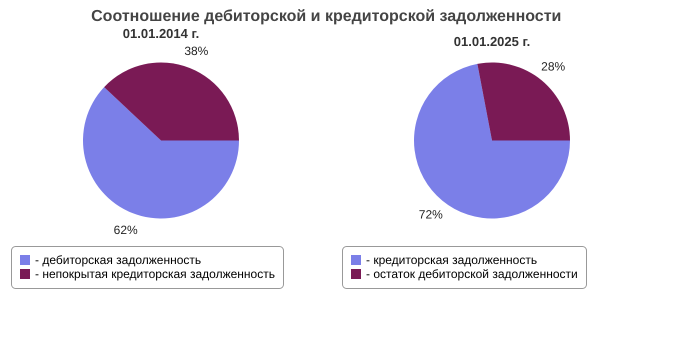  I want to click on data-label: 62%, so click(126, 229).